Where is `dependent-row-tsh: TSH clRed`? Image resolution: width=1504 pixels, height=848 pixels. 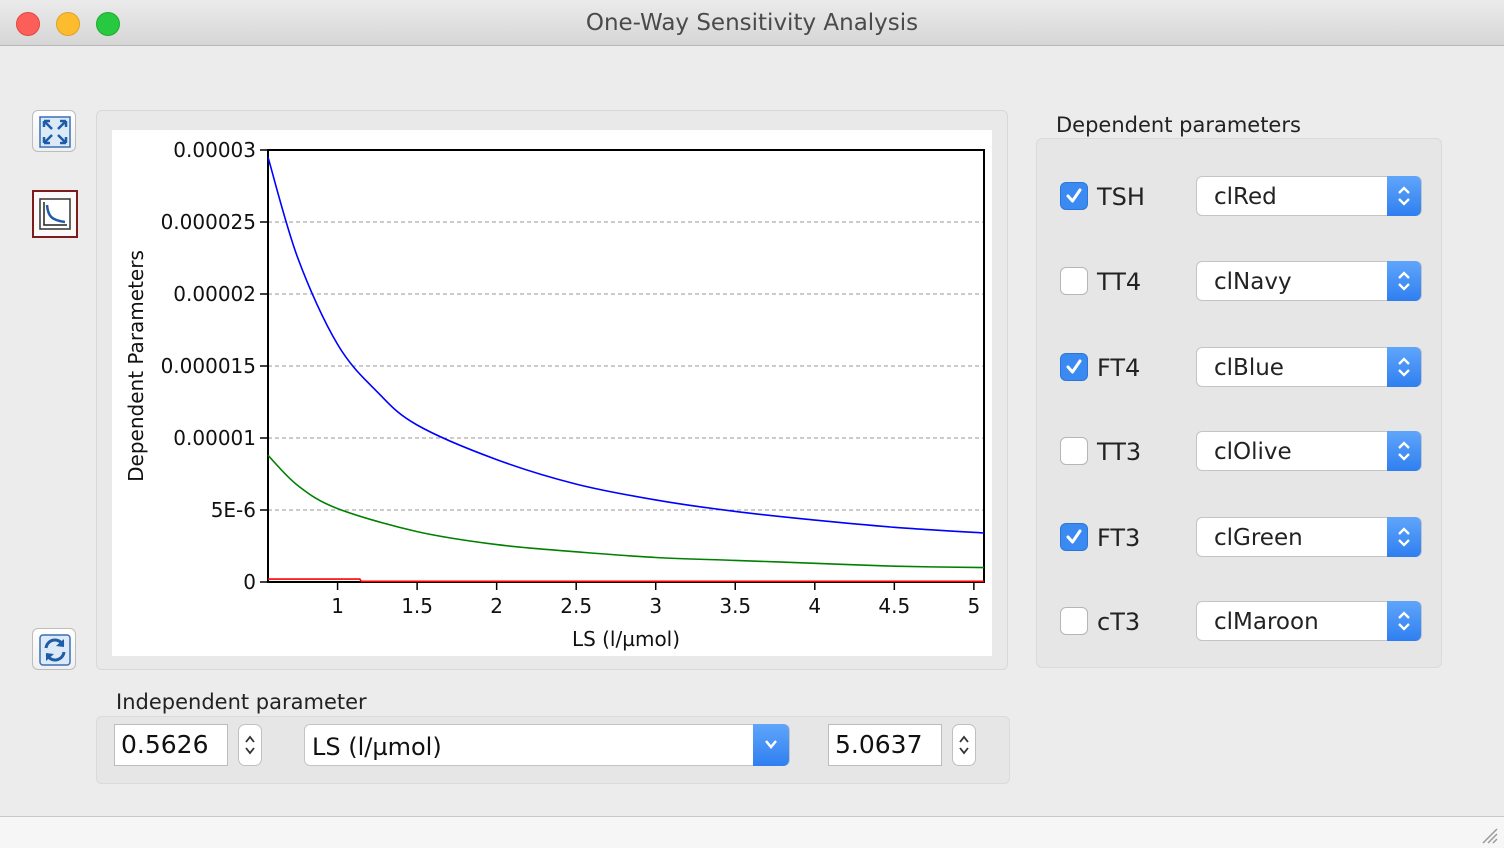 dependent-row-tsh: TSH clRed is located at coordinates (1241, 196).